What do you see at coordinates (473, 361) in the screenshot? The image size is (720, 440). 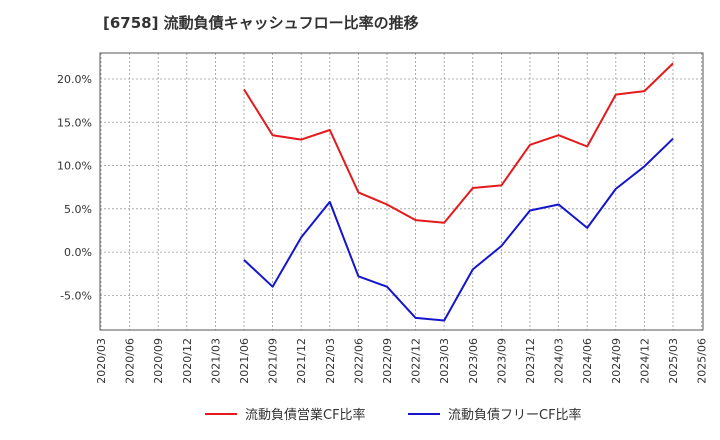 I see `x-tick-label: 2023/06` at bounding box center [473, 361].